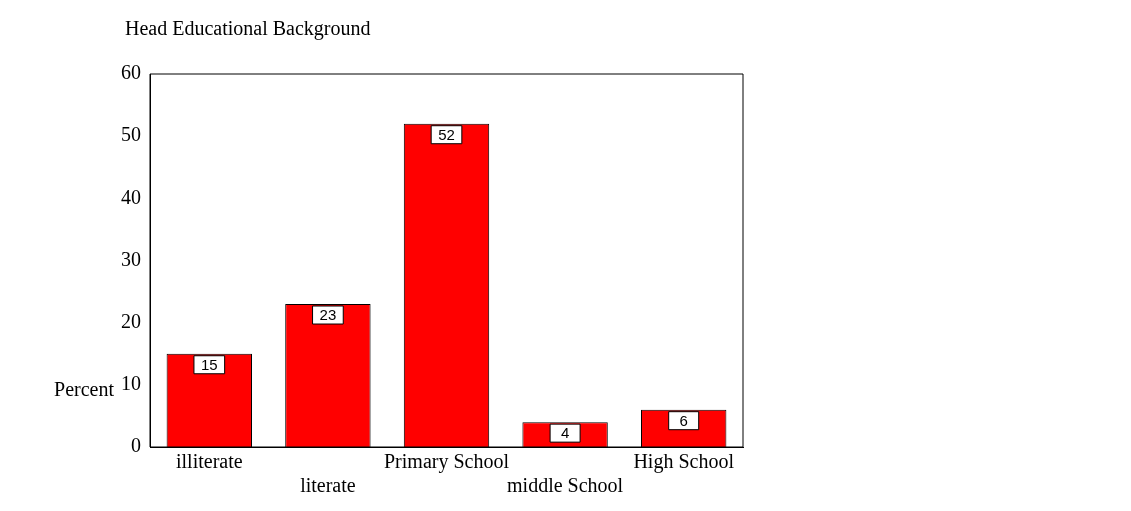  I want to click on x-tick-label: High School, so click(684, 462).